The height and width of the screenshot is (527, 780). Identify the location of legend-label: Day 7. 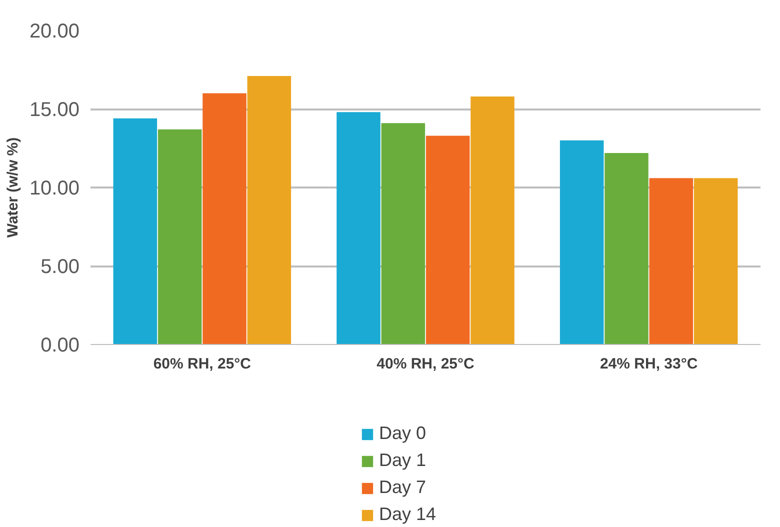
(402, 487).